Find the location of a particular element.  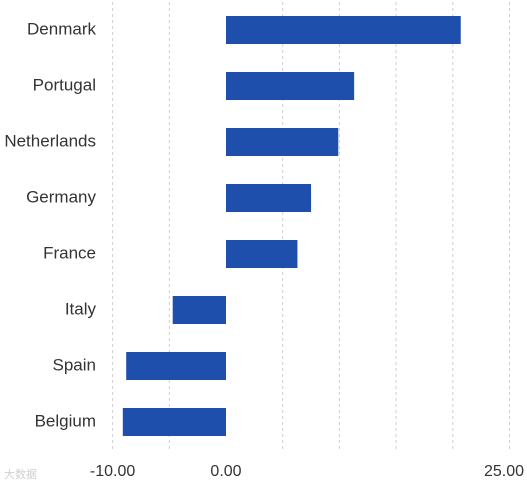

category-label-italy: Italy is located at coordinates (81, 308).